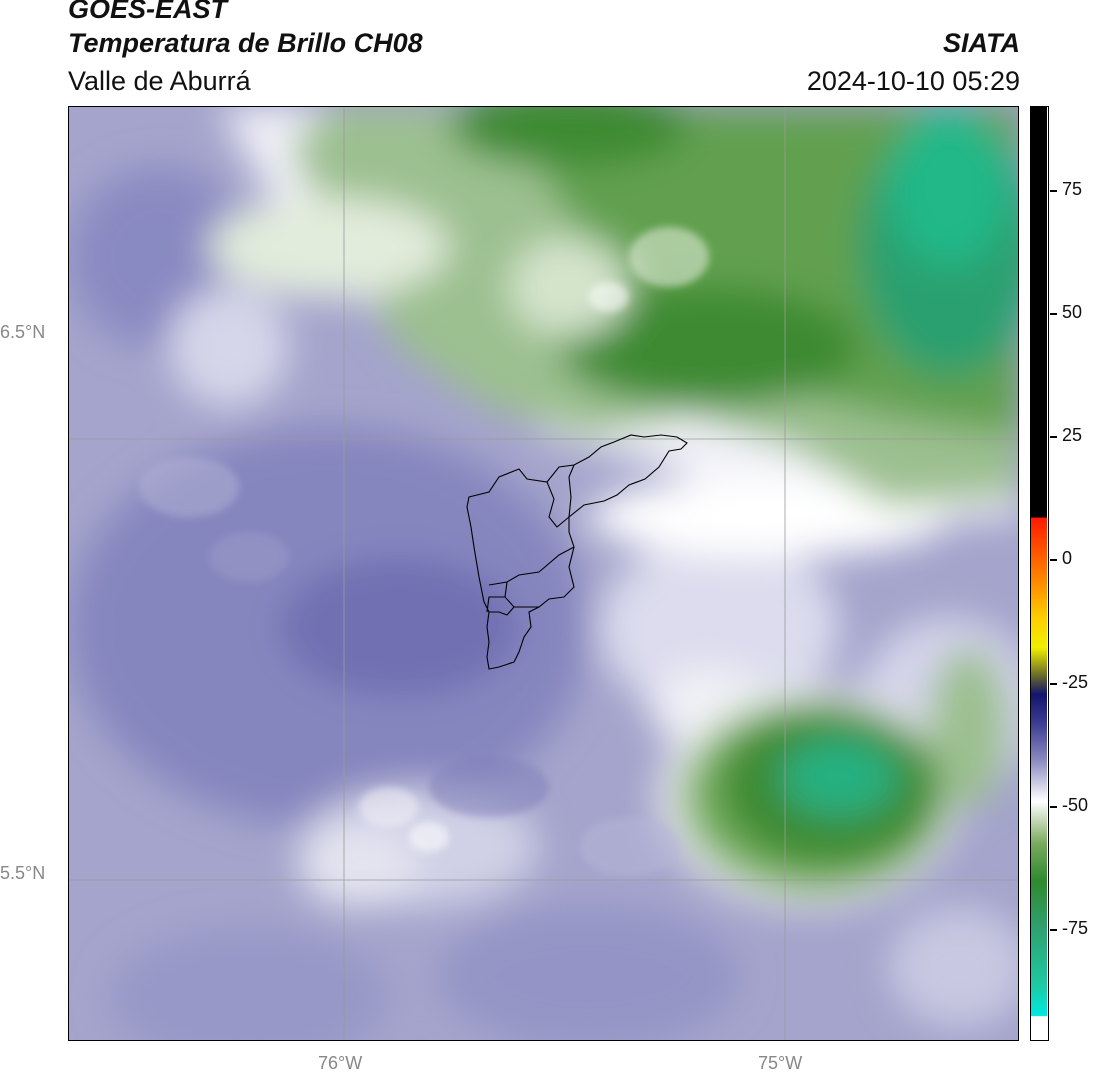 Image resolution: width=1094 pixels, height=1078 pixels. What do you see at coordinates (1067, 558) in the screenshot?
I see `colorbar-label-0: 0` at bounding box center [1067, 558].